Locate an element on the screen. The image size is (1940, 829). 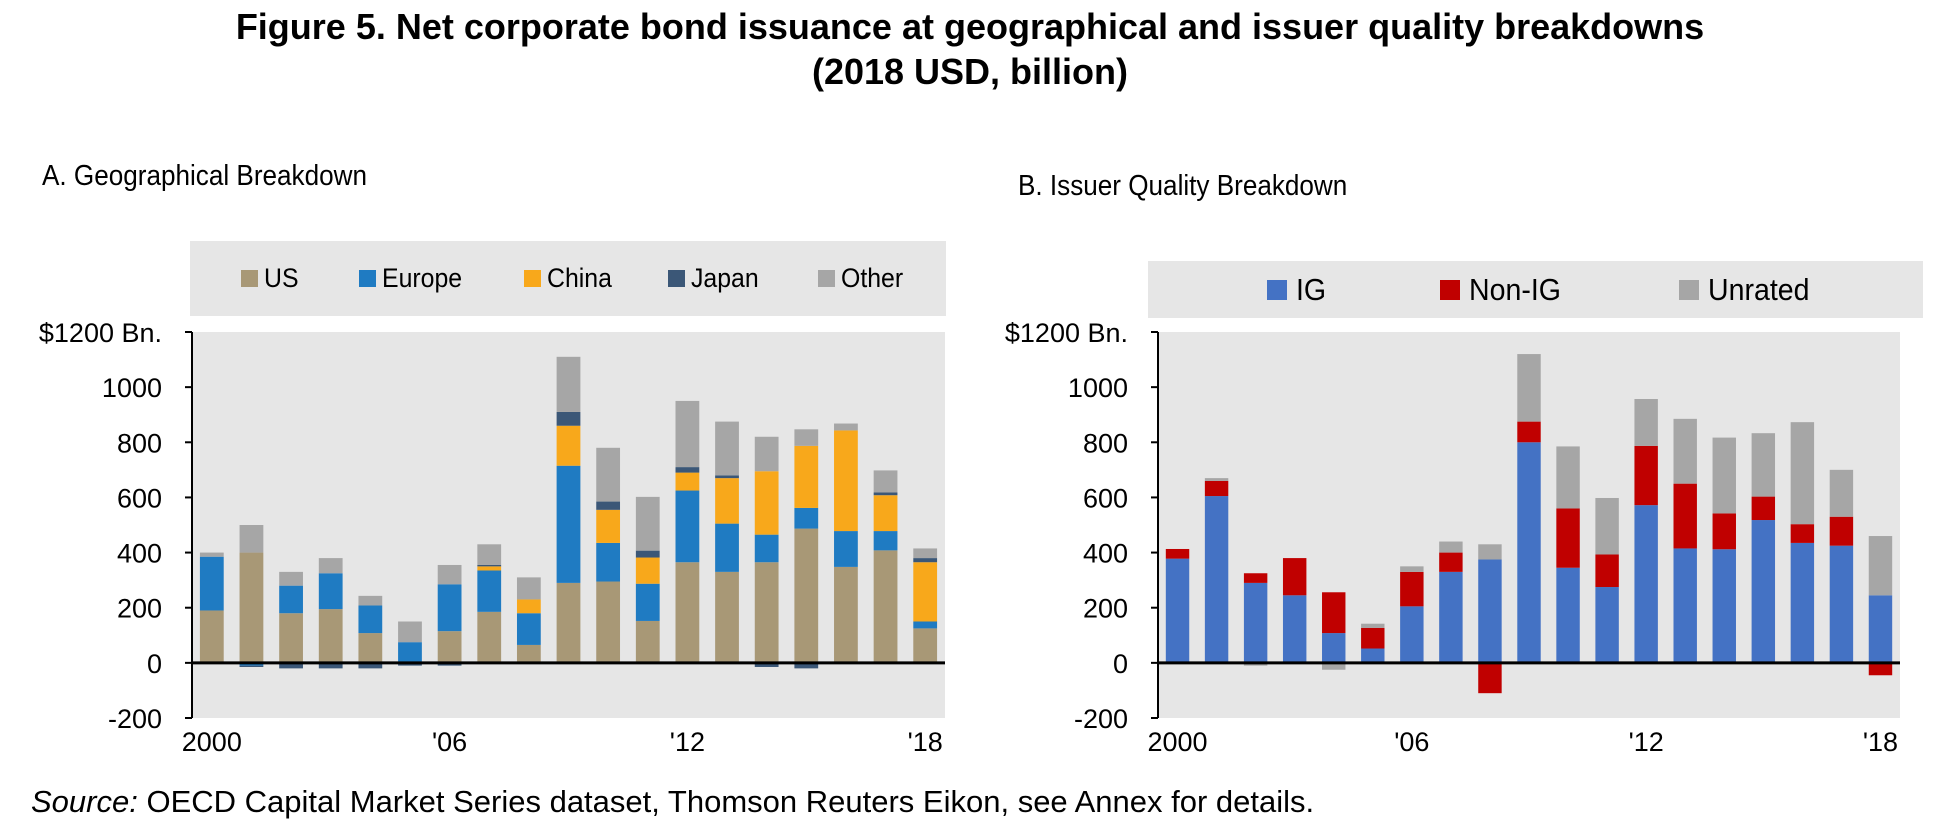
bar-china-2011 is located at coordinates (647, 570).